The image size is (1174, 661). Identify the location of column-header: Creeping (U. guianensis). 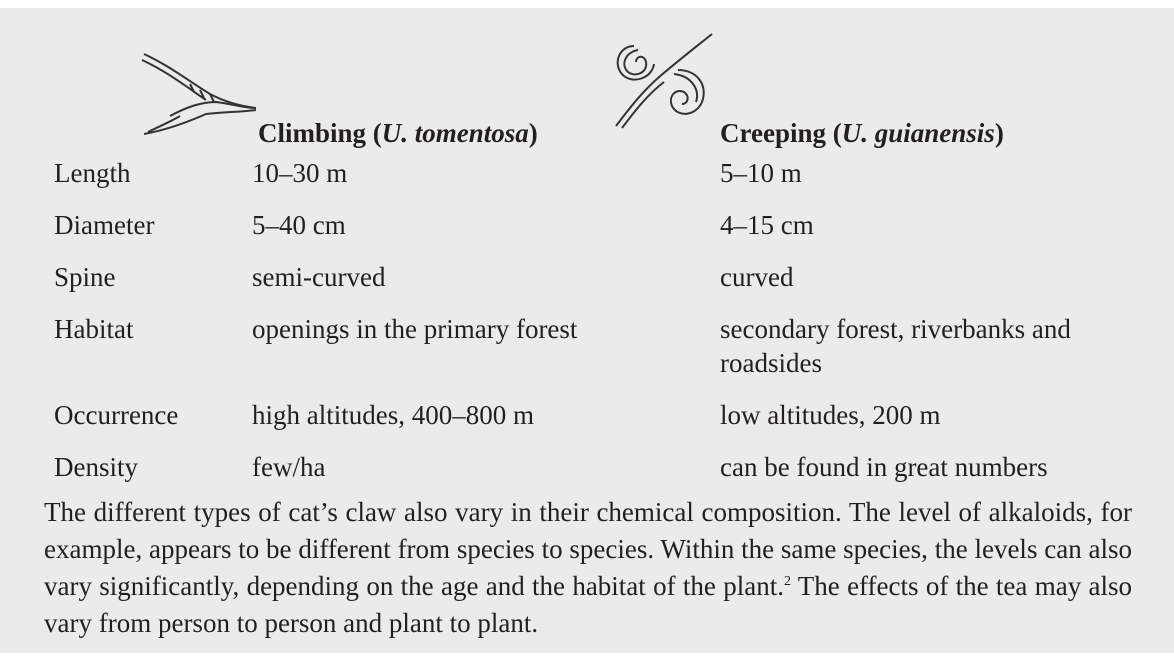
(925, 136).